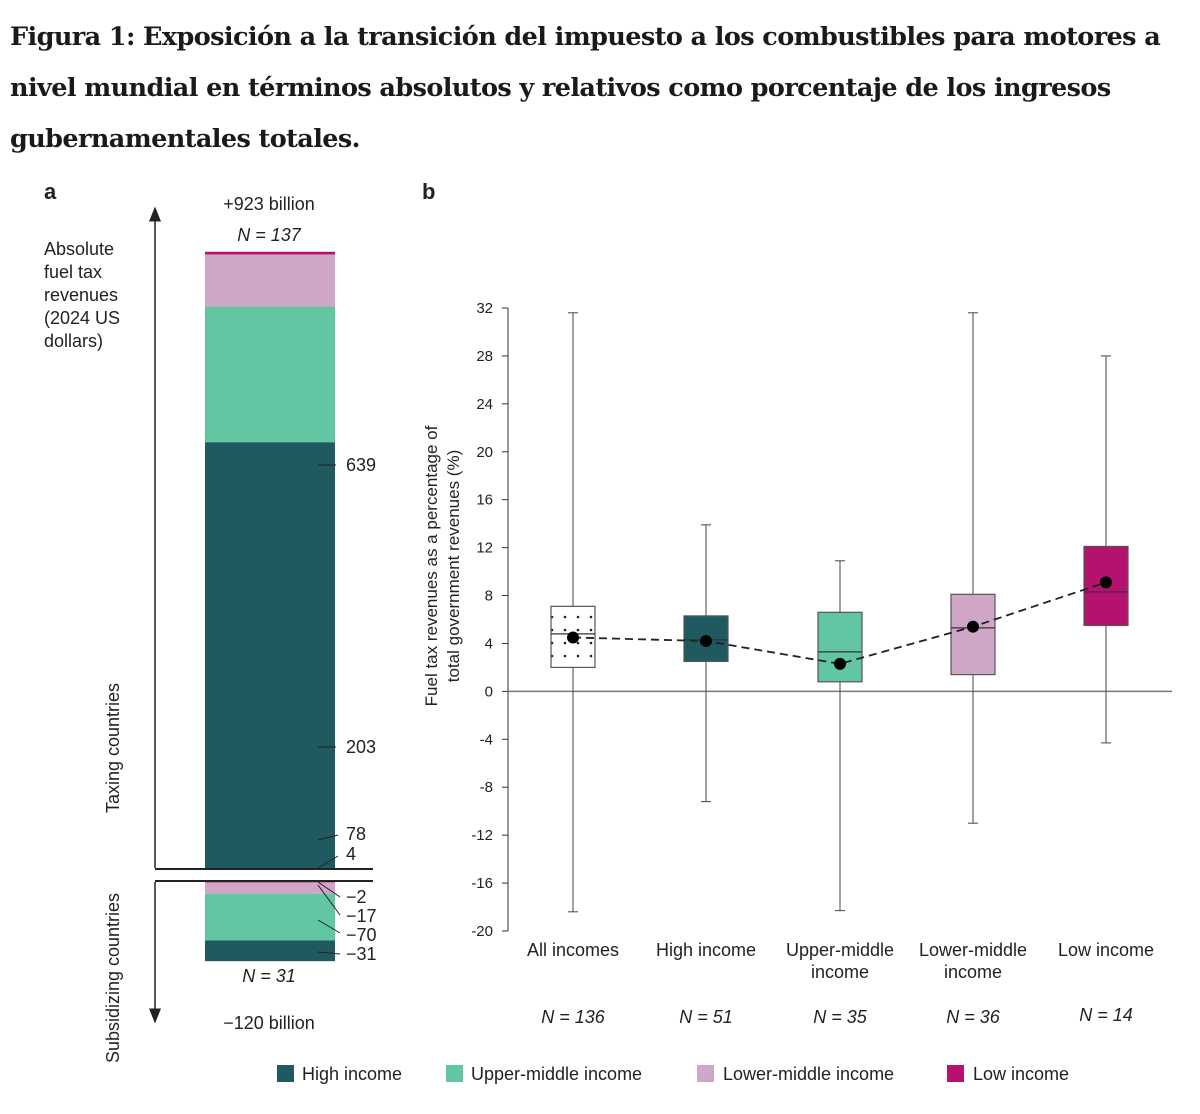 The image size is (1200, 1114). What do you see at coordinates (79, 249) in the screenshot?
I see `ylabel-line: Absolute` at bounding box center [79, 249].